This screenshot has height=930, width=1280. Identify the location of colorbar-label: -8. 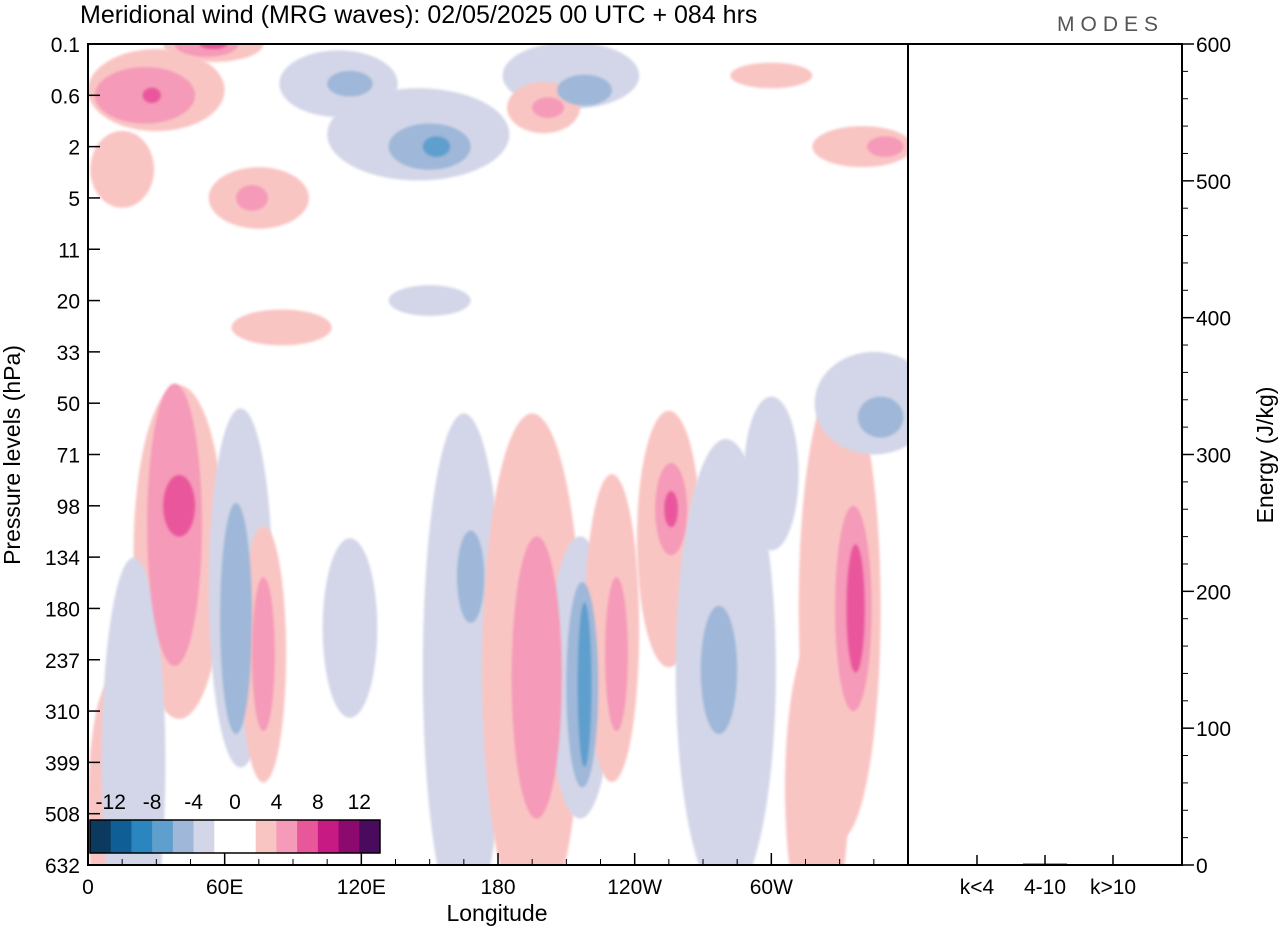
(152, 802).